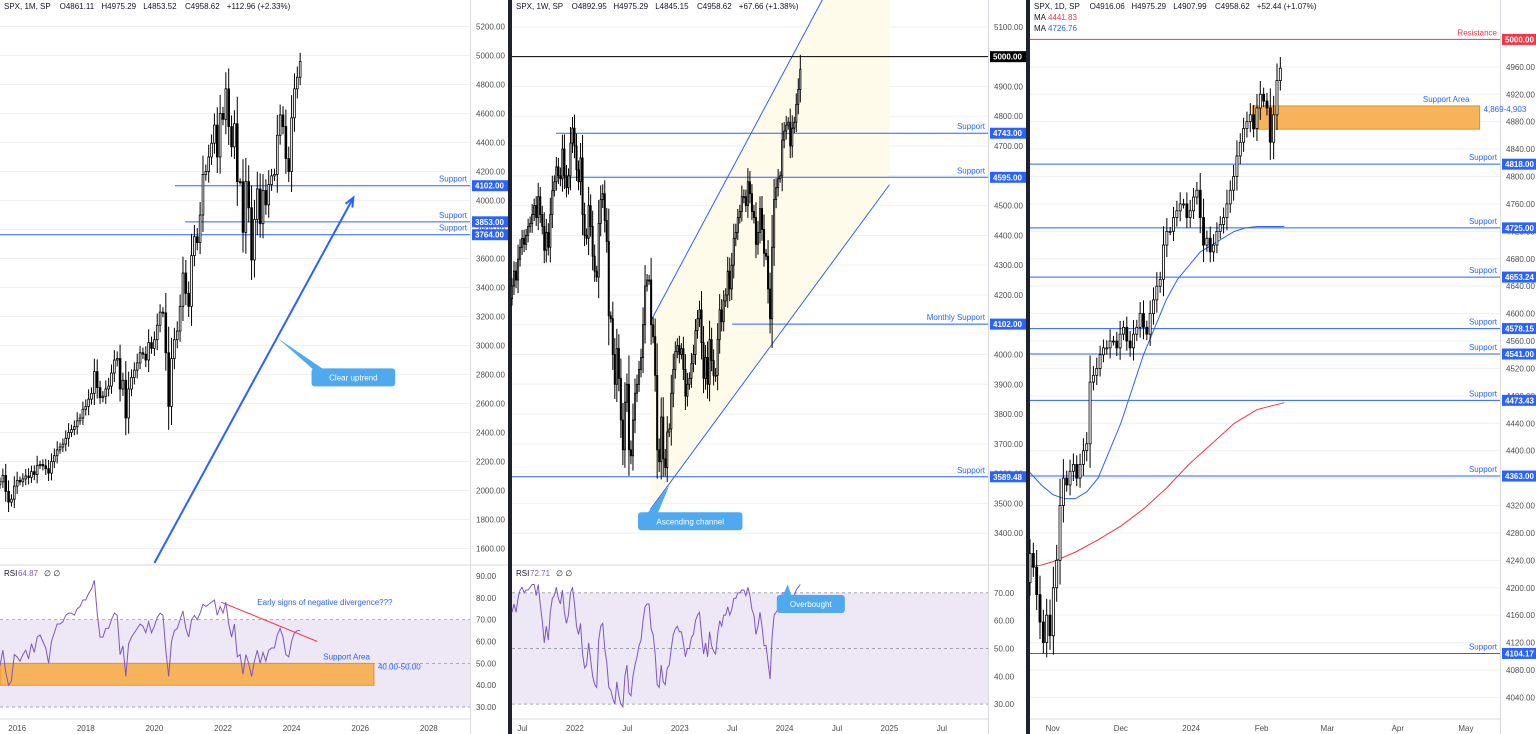  I want to click on header-symbol: SPX, 1D, SP, so click(1057, 6).